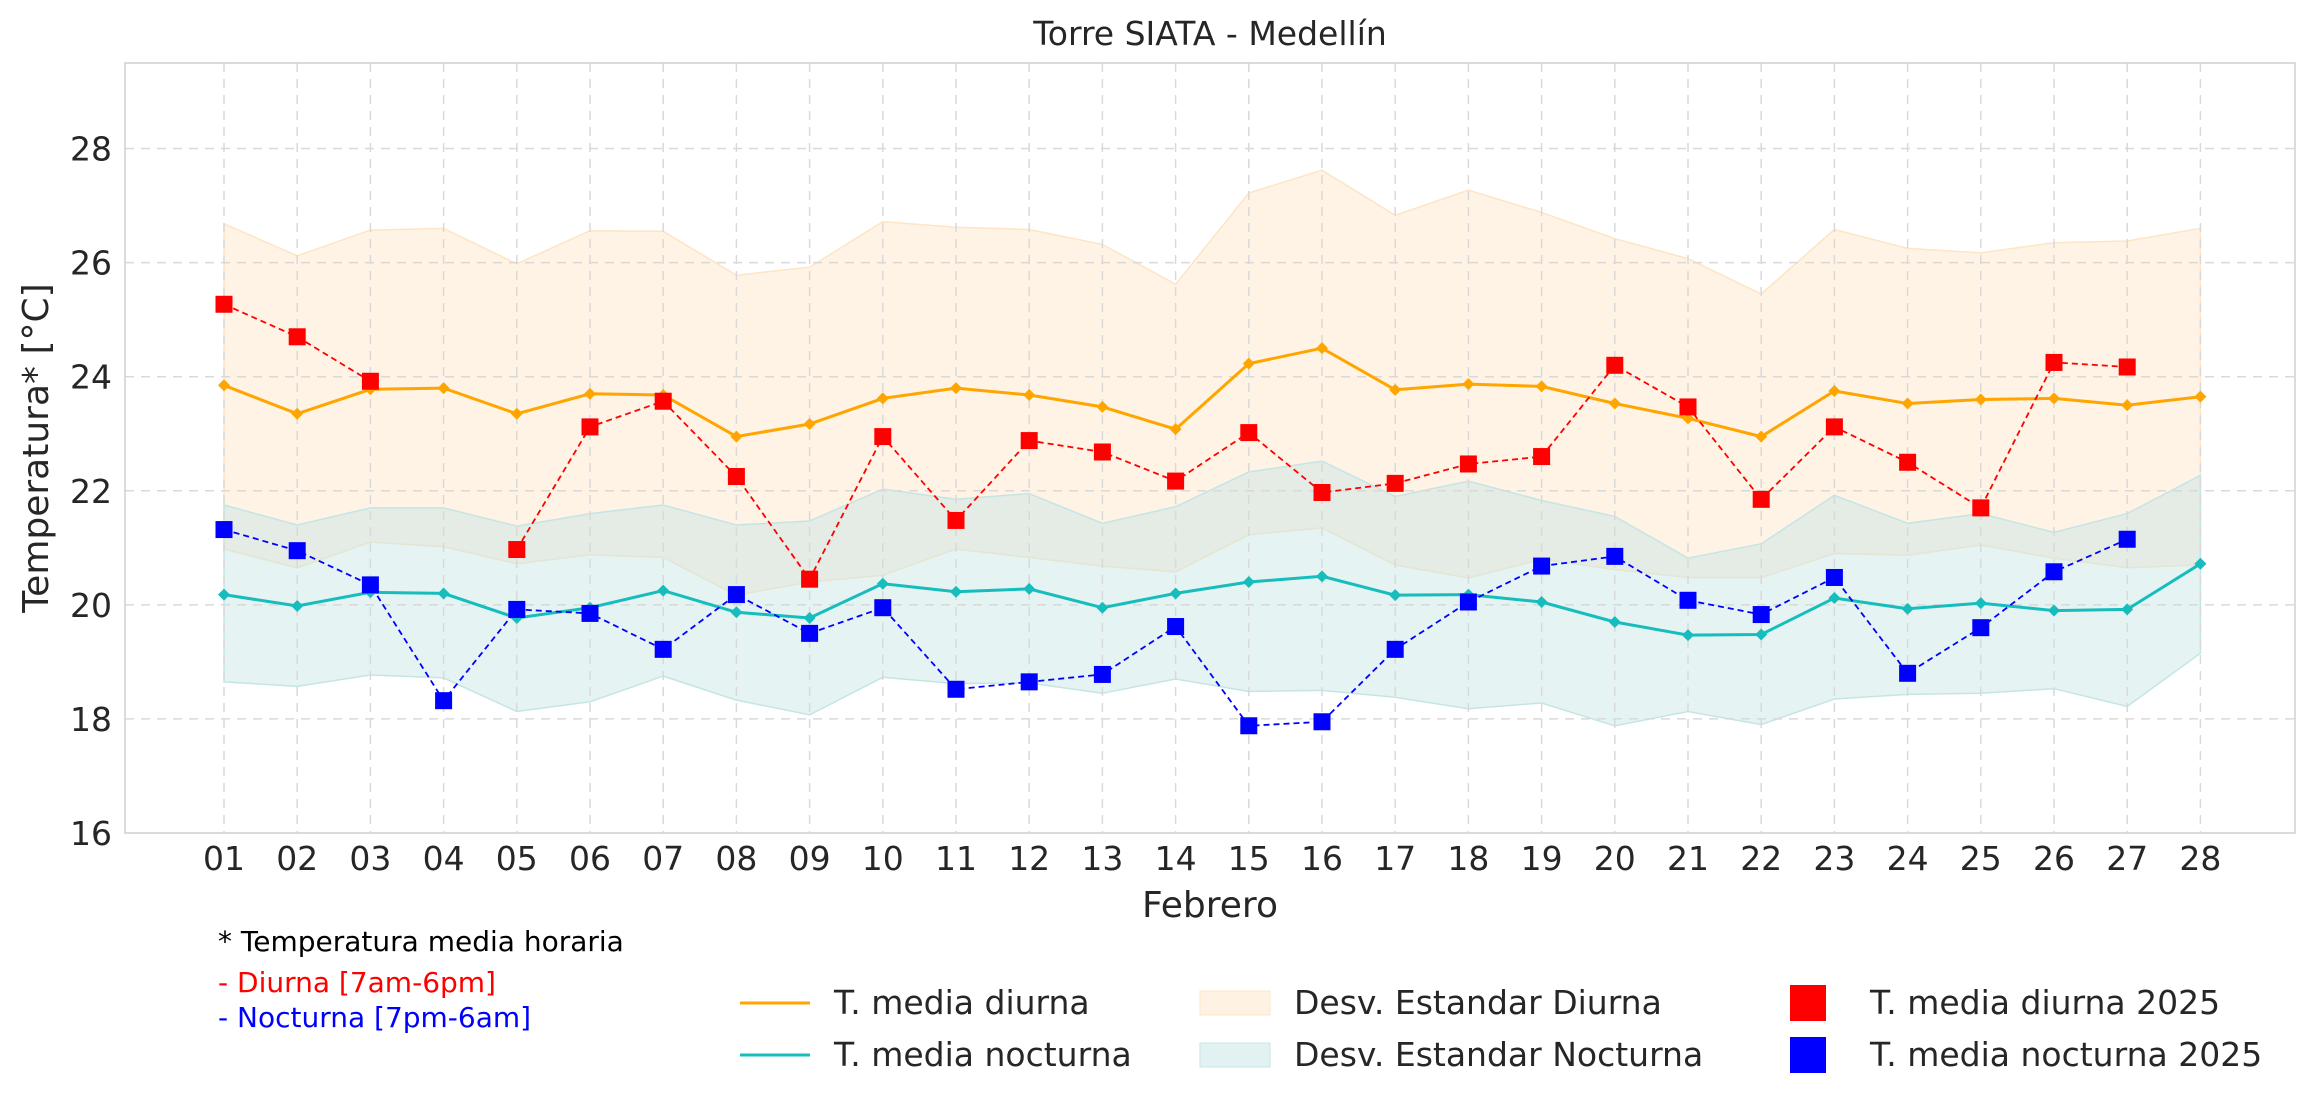 The image size is (2314, 1110). What do you see at coordinates (374, 1017) in the screenshot?
I see `note-nighttime: - Nocturna [7pm-6am]` at bounding box center [374, 1017].